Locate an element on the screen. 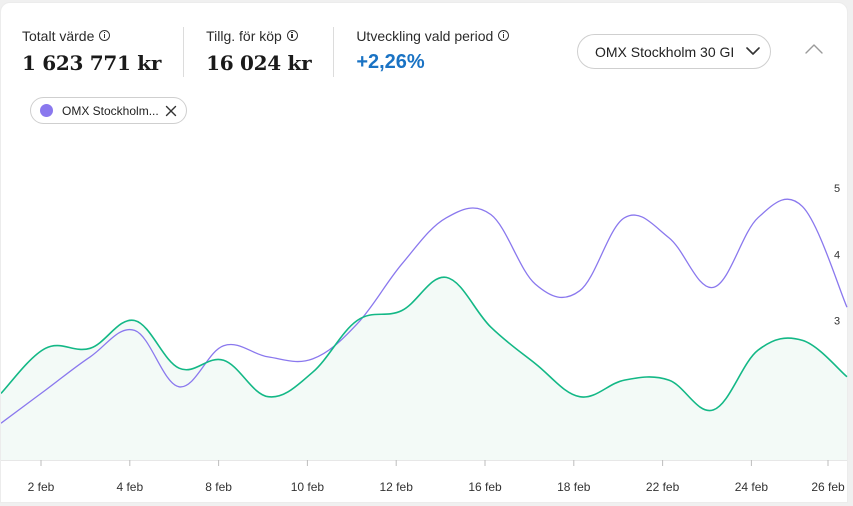  x-tick-label: 12 feb is located at coordinates (397, 487).